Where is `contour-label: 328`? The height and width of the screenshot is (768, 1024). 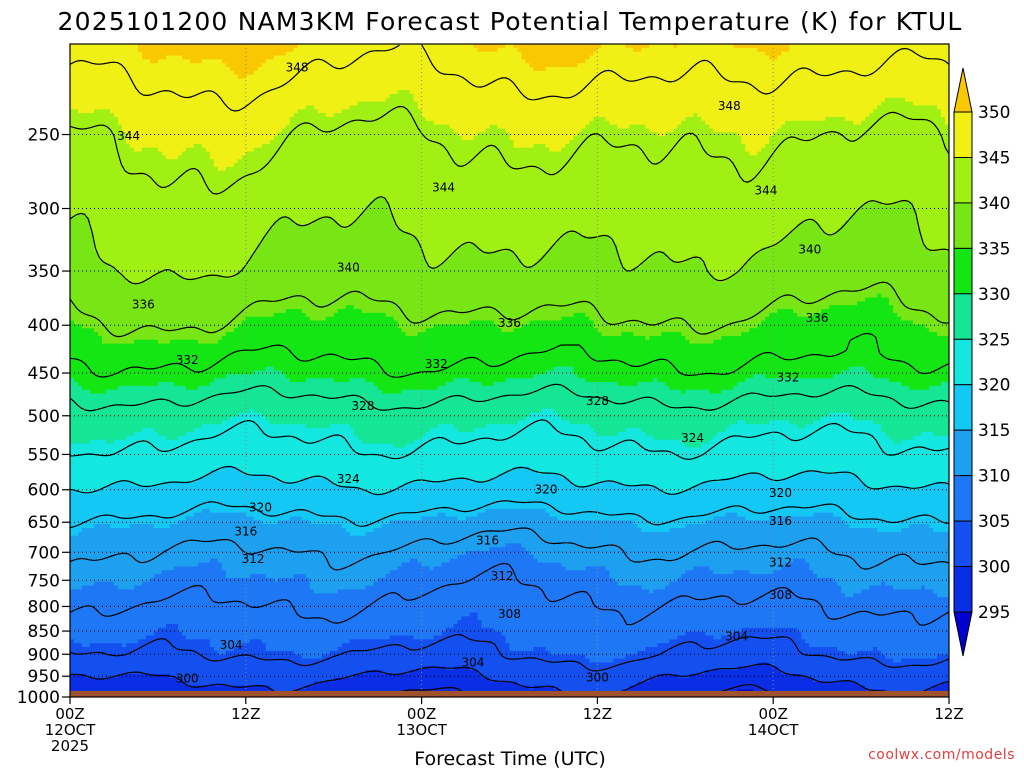 contour-label: 328 is located at coordinates (597, 401).